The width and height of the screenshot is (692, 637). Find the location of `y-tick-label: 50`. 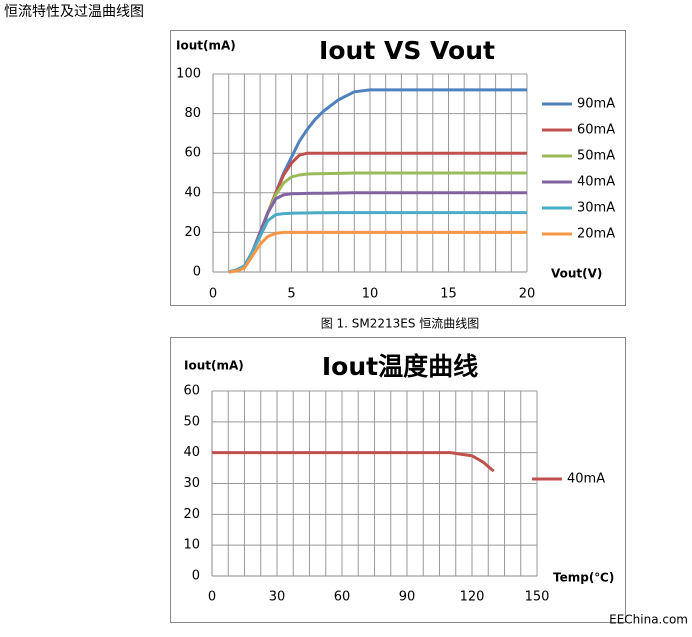

y-tick-label: 50 is located at coordinates (191, 421).